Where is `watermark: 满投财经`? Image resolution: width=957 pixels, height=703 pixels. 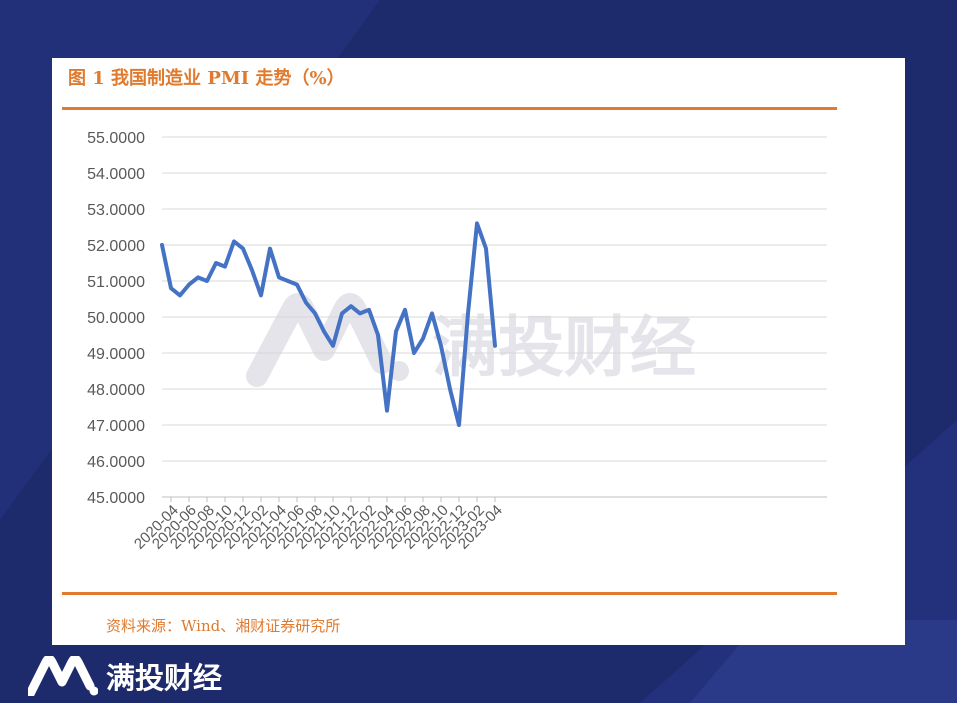
watermark: 满投财经 is located at coordinates (471, 340).